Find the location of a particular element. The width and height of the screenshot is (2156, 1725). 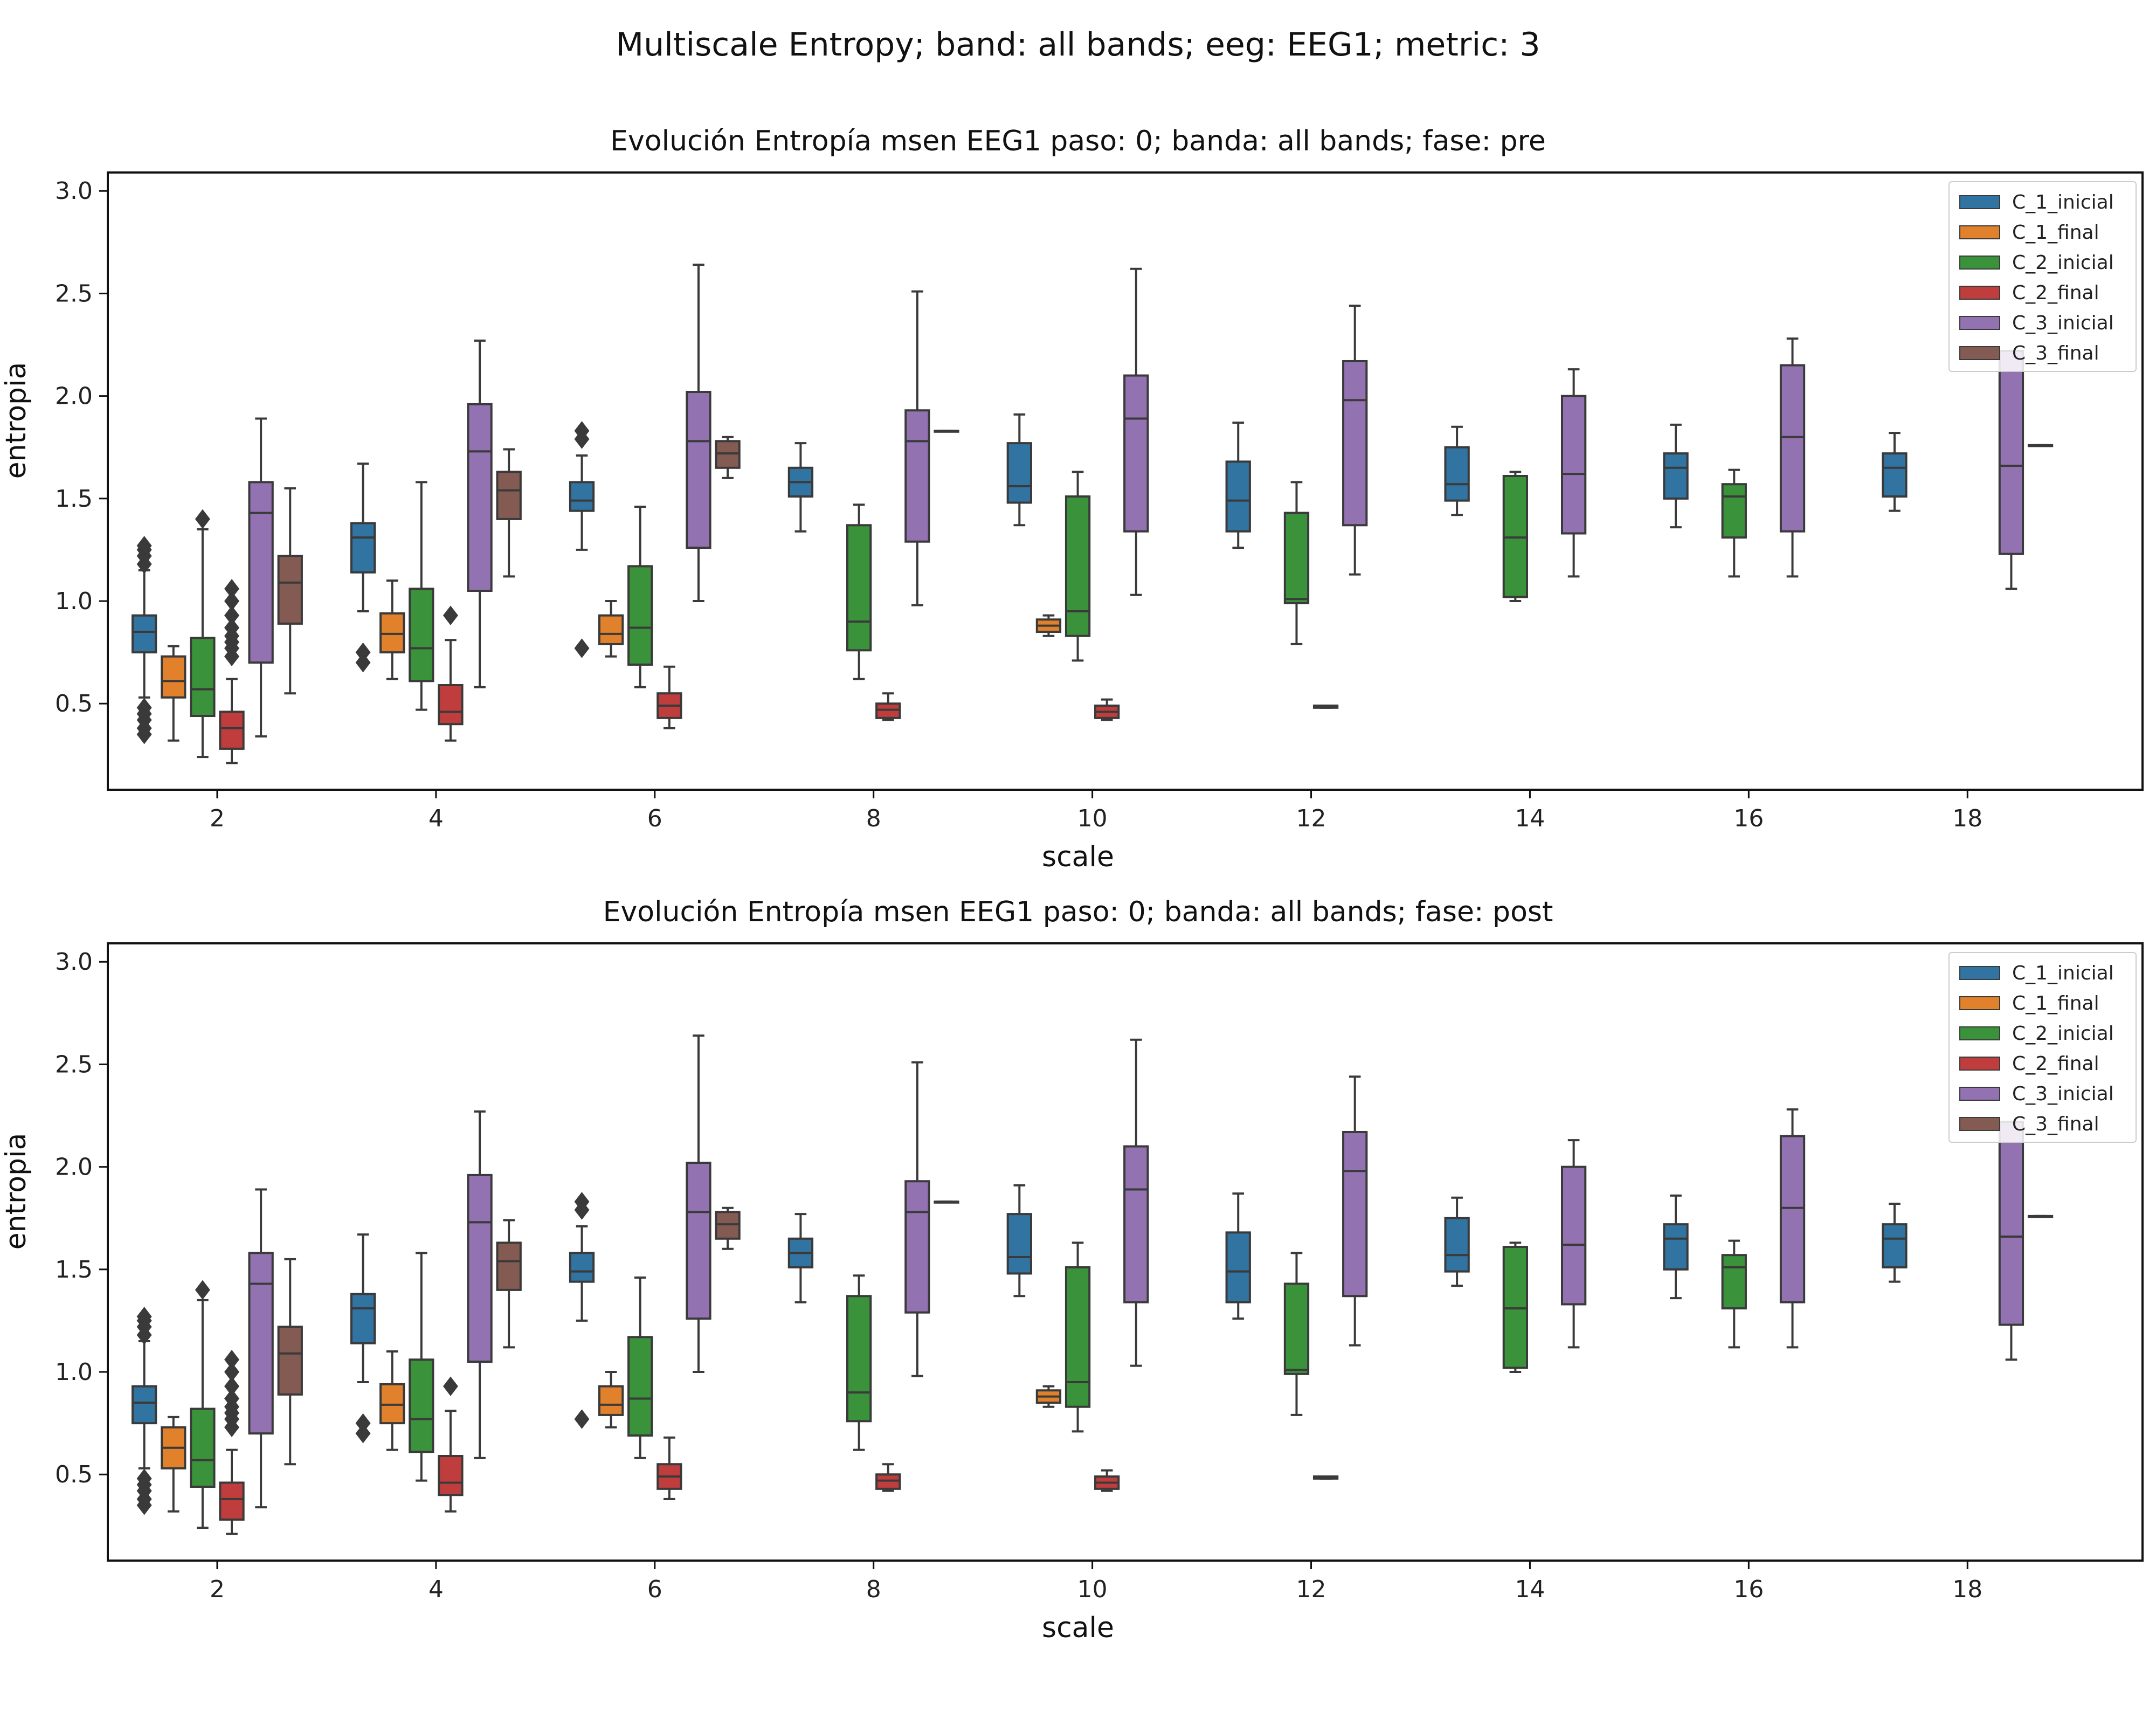

legend-item: C_1_final is located at coordinates (2029, 232).